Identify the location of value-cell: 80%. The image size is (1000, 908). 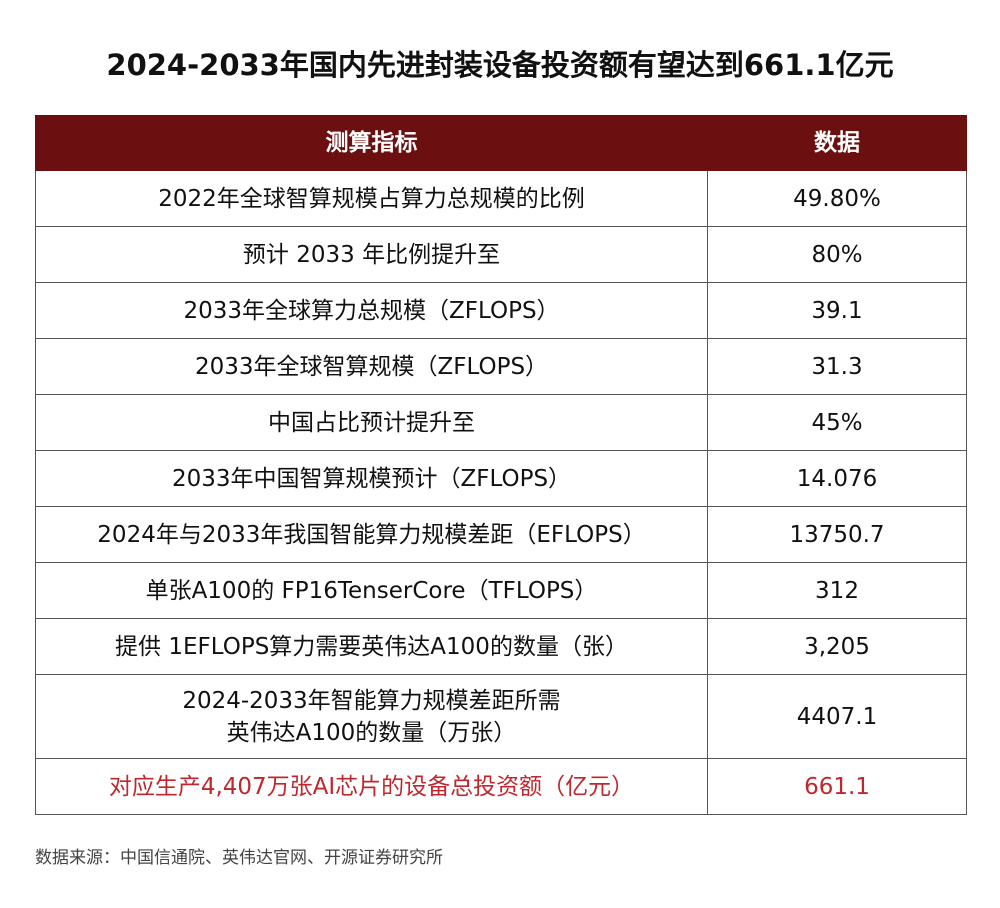
(837, 254).